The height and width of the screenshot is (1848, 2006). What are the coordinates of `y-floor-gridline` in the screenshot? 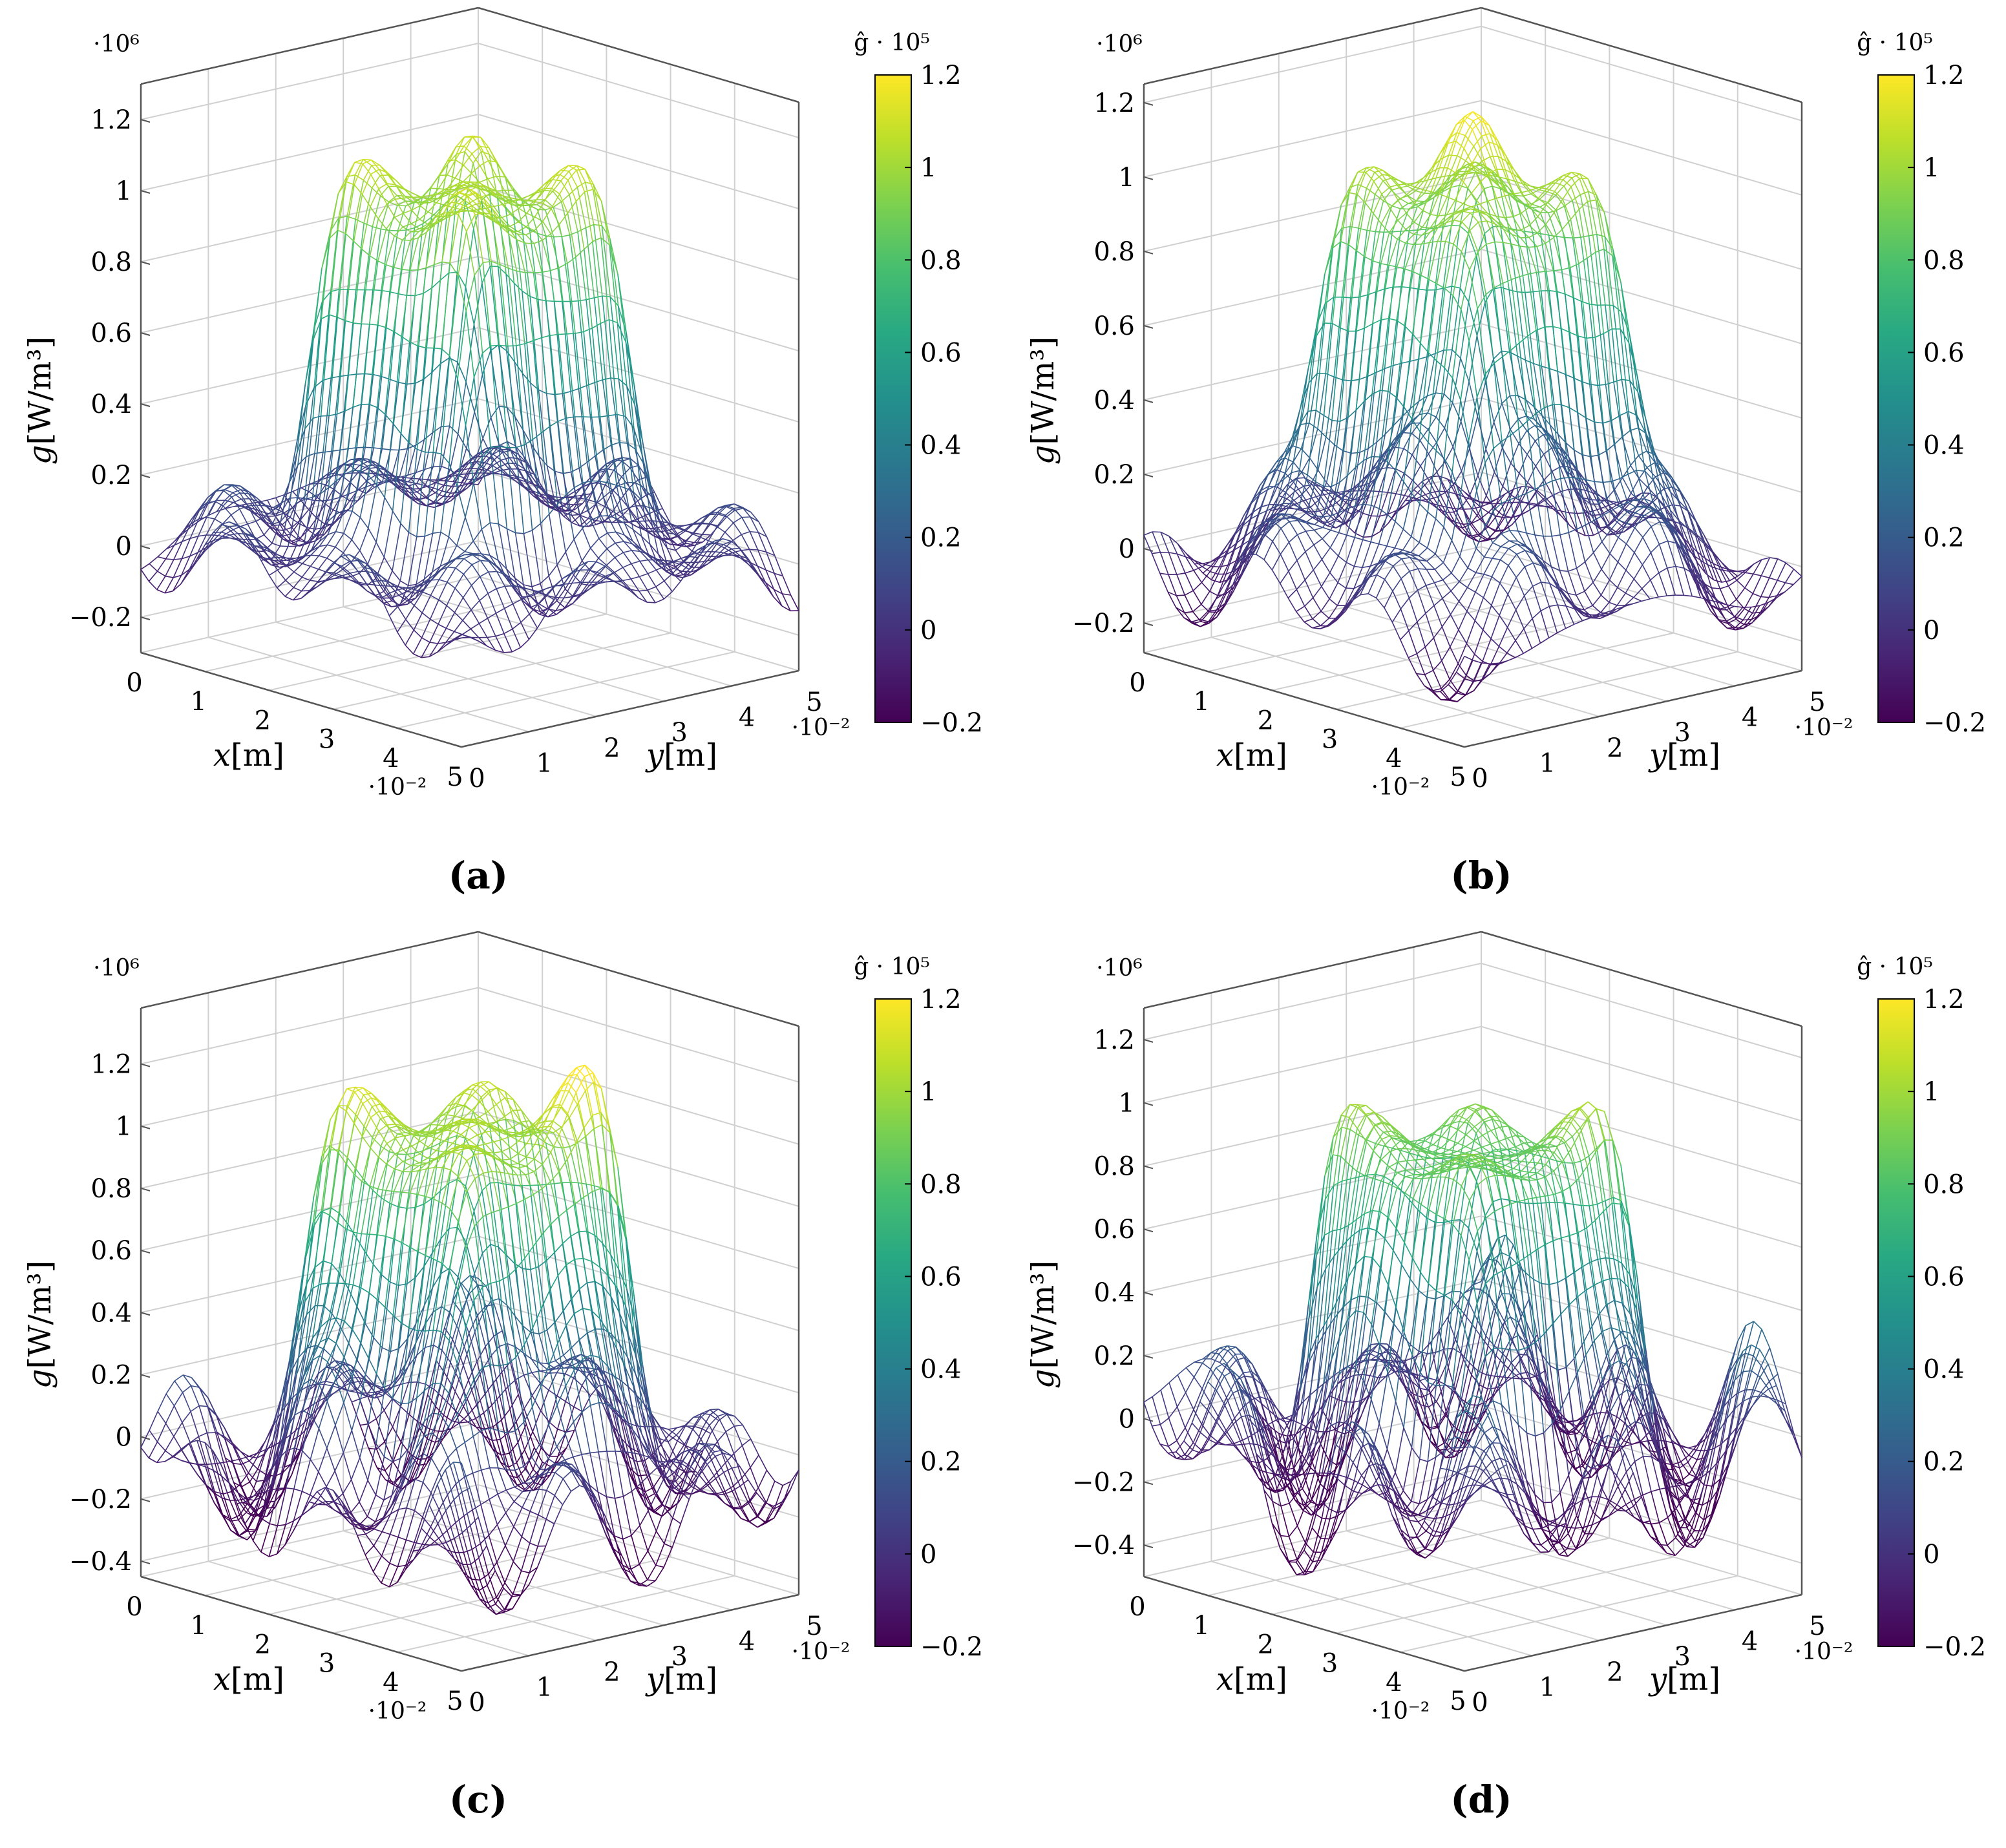 It's located at (436, 670).